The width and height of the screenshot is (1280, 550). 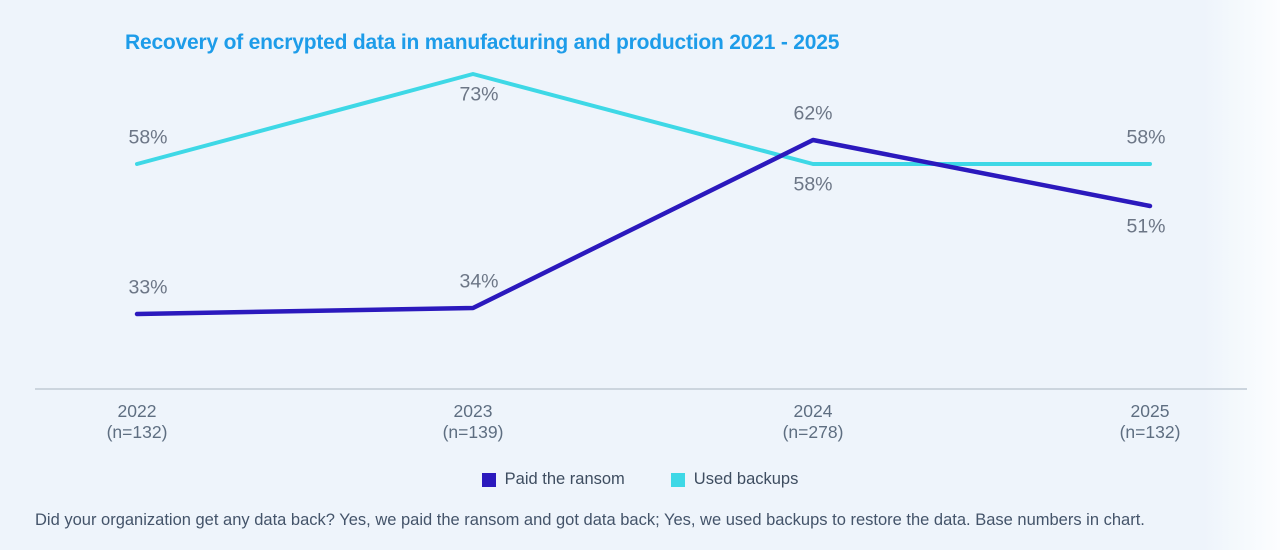 I want to click on legend-label: Used backups, so click(x=746, y=479).